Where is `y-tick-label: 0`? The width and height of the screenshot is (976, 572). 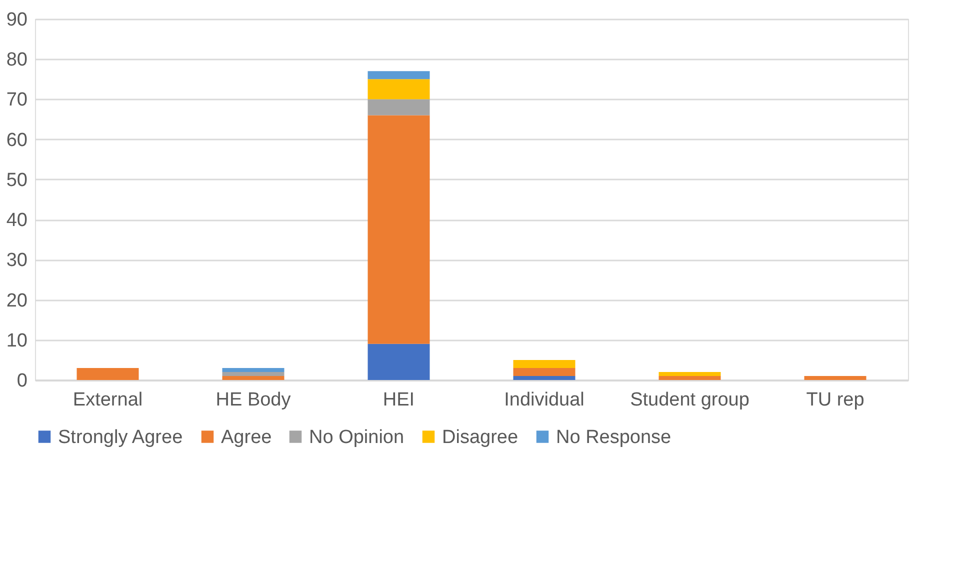
y-tick-label: 0 is located at coordinates (22, 381).